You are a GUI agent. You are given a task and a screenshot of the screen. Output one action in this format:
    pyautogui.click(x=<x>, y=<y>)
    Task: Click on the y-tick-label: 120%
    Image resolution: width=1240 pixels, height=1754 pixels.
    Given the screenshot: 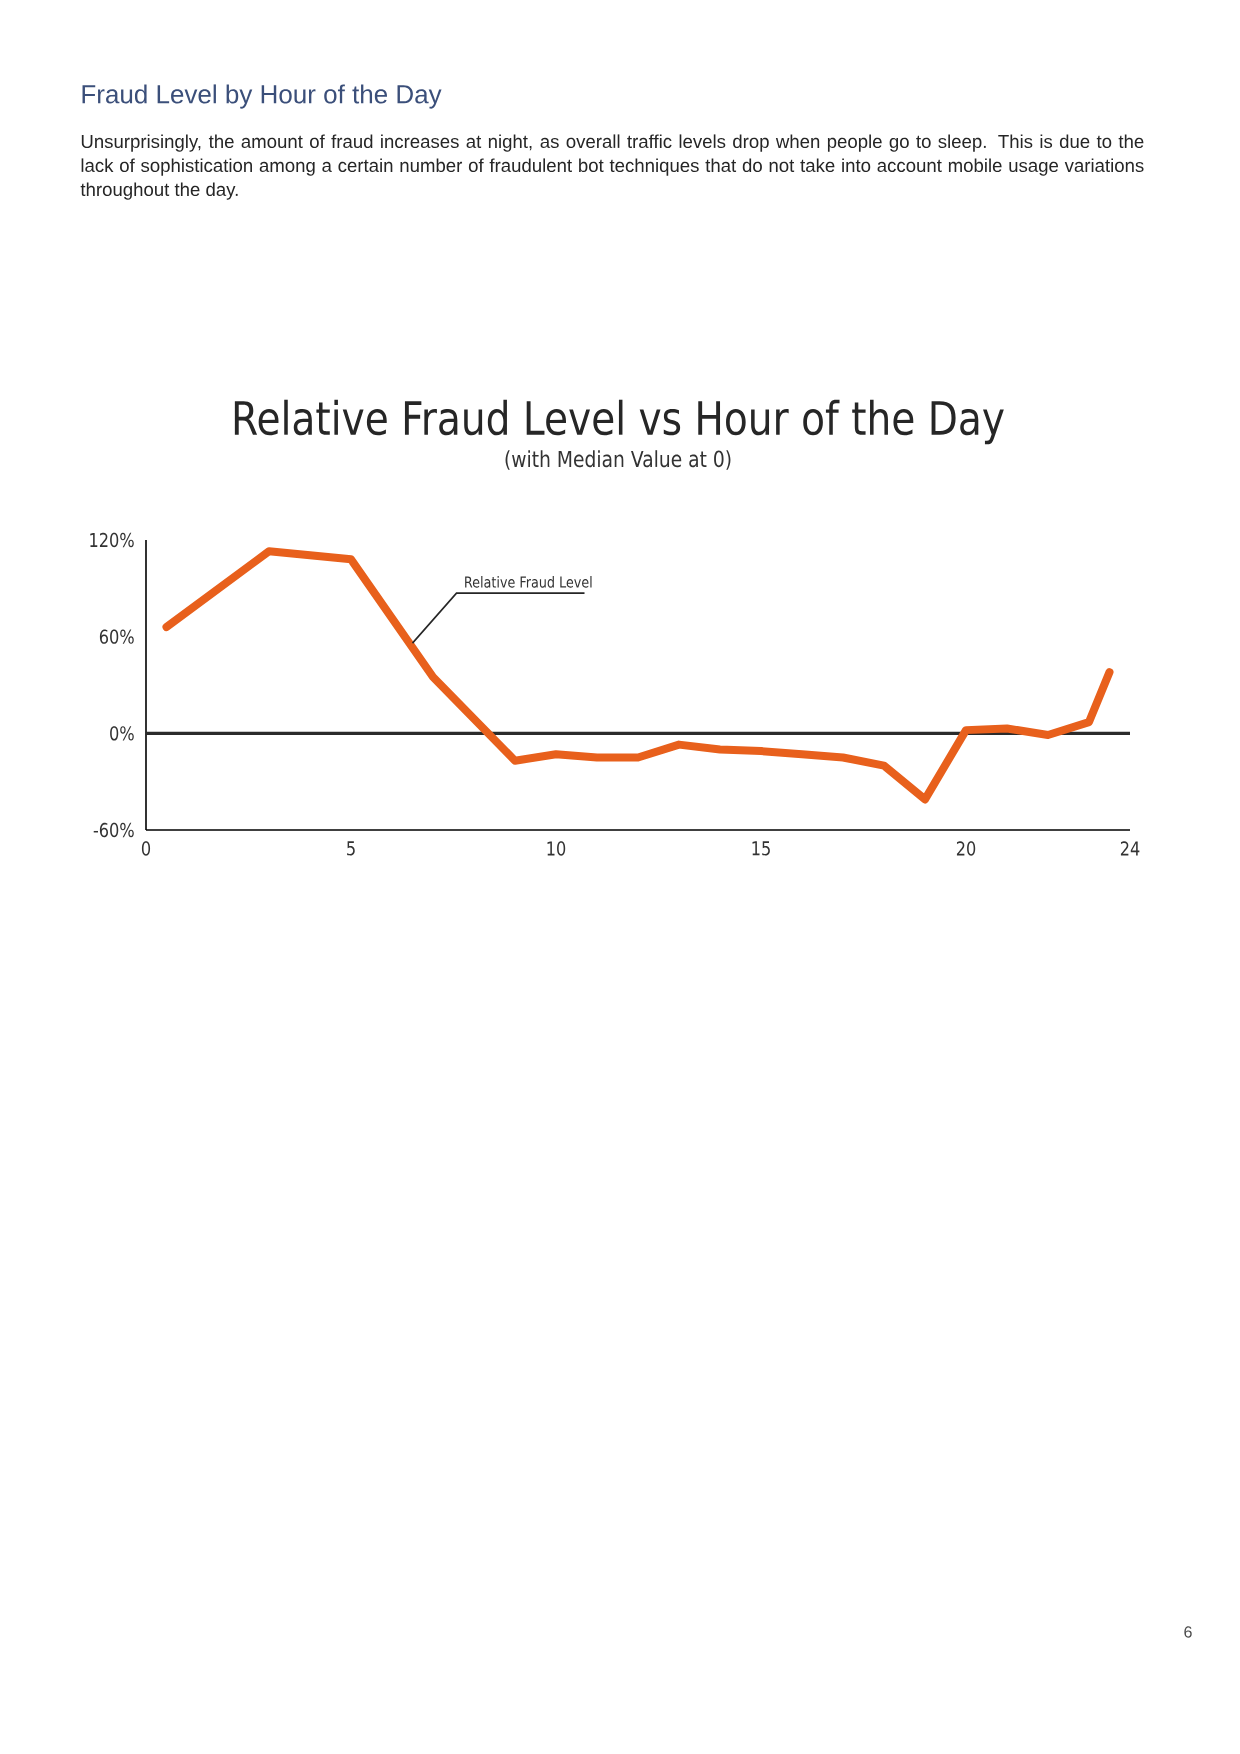 What is the action you would take?
    pyautogui.click(x=112, y=540)
    